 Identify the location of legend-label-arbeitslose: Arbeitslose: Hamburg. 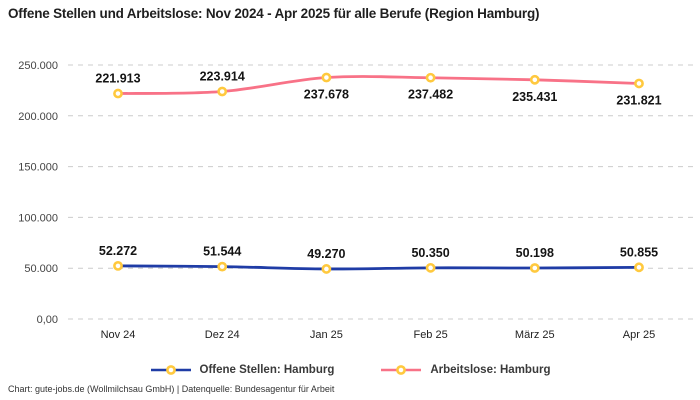
(490, 370).